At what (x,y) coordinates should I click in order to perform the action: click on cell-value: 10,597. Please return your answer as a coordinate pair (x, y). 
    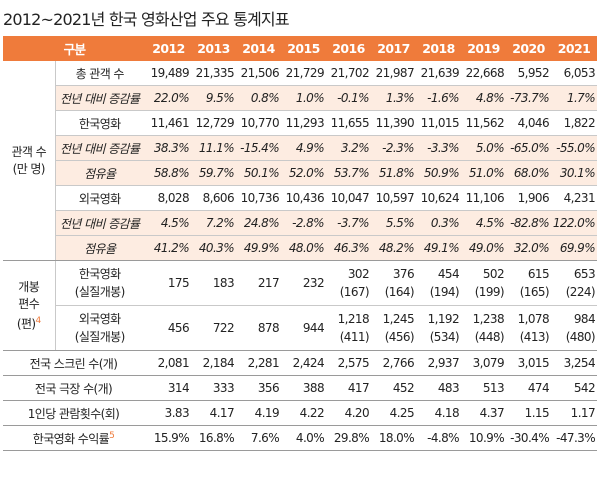
    Looking at the image, I should click on (393, 198).